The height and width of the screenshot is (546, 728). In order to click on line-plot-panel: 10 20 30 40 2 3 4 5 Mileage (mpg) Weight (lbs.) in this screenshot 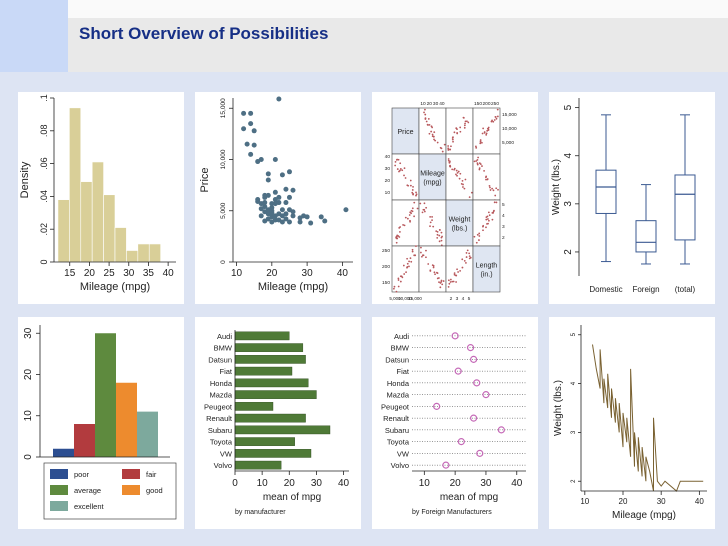, I will do `click(632, 423)`.